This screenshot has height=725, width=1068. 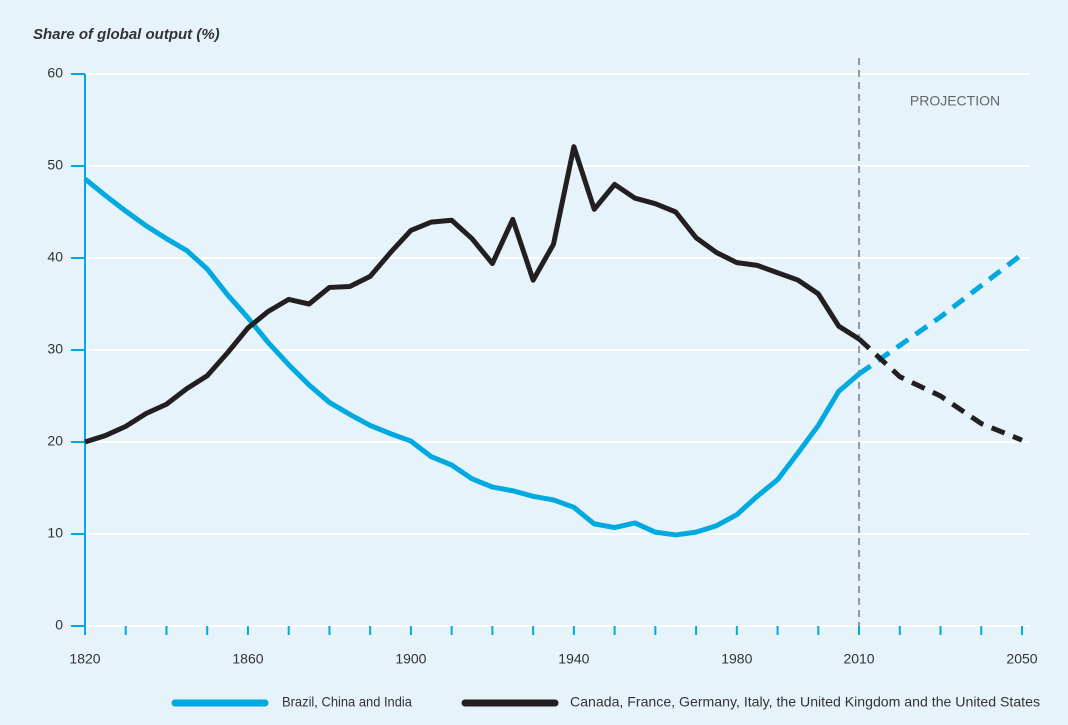 What do you see at coordinates (55, 165) in the screenshot?
I see `y-tick-label: 50` at bounding box center [55, 165].